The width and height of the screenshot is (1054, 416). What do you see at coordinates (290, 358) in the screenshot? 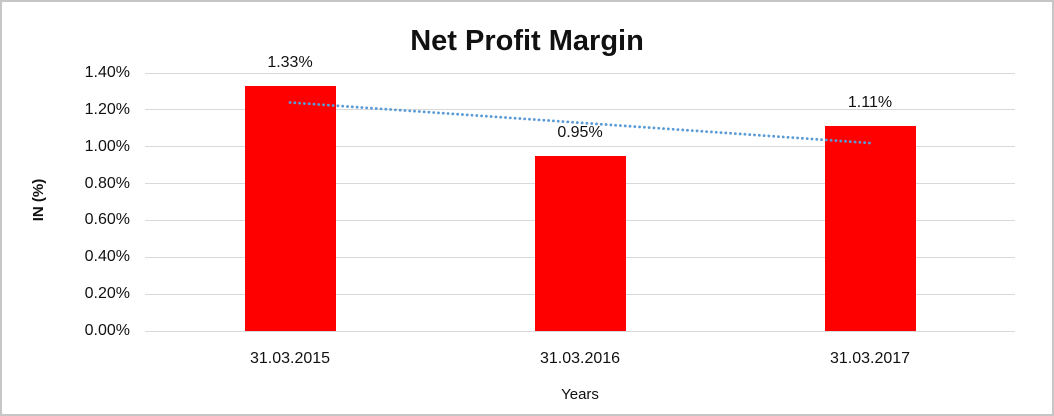
I see `x-tick-label: 31.03.2015` at bounding box center [290, 358].